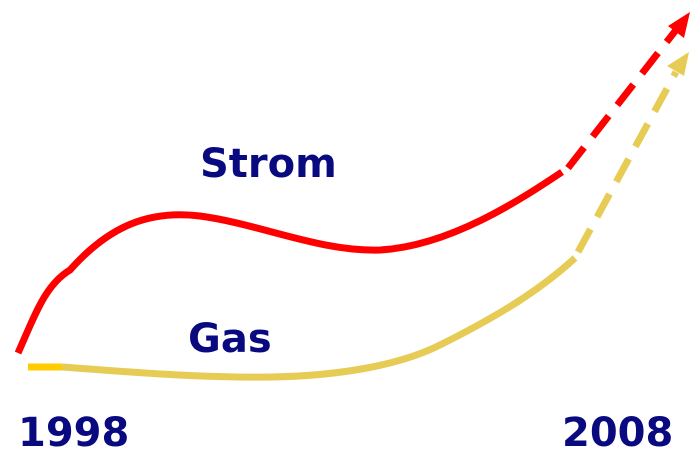 The width and height of the screenshot is (691, 451). I want to click on gas-label: Gas, so click(230, 339).